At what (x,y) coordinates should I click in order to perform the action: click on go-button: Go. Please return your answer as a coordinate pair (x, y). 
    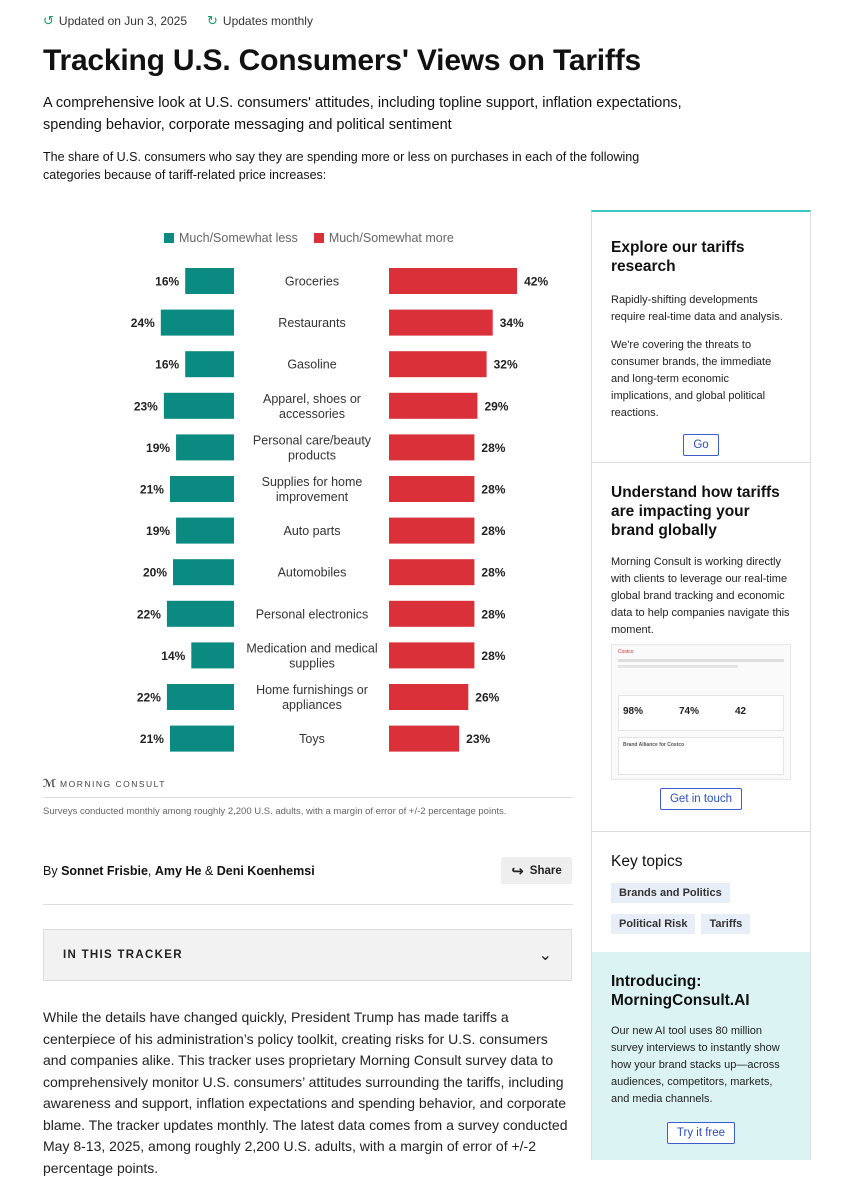
    Looking at the image, I should click on (701, 445).